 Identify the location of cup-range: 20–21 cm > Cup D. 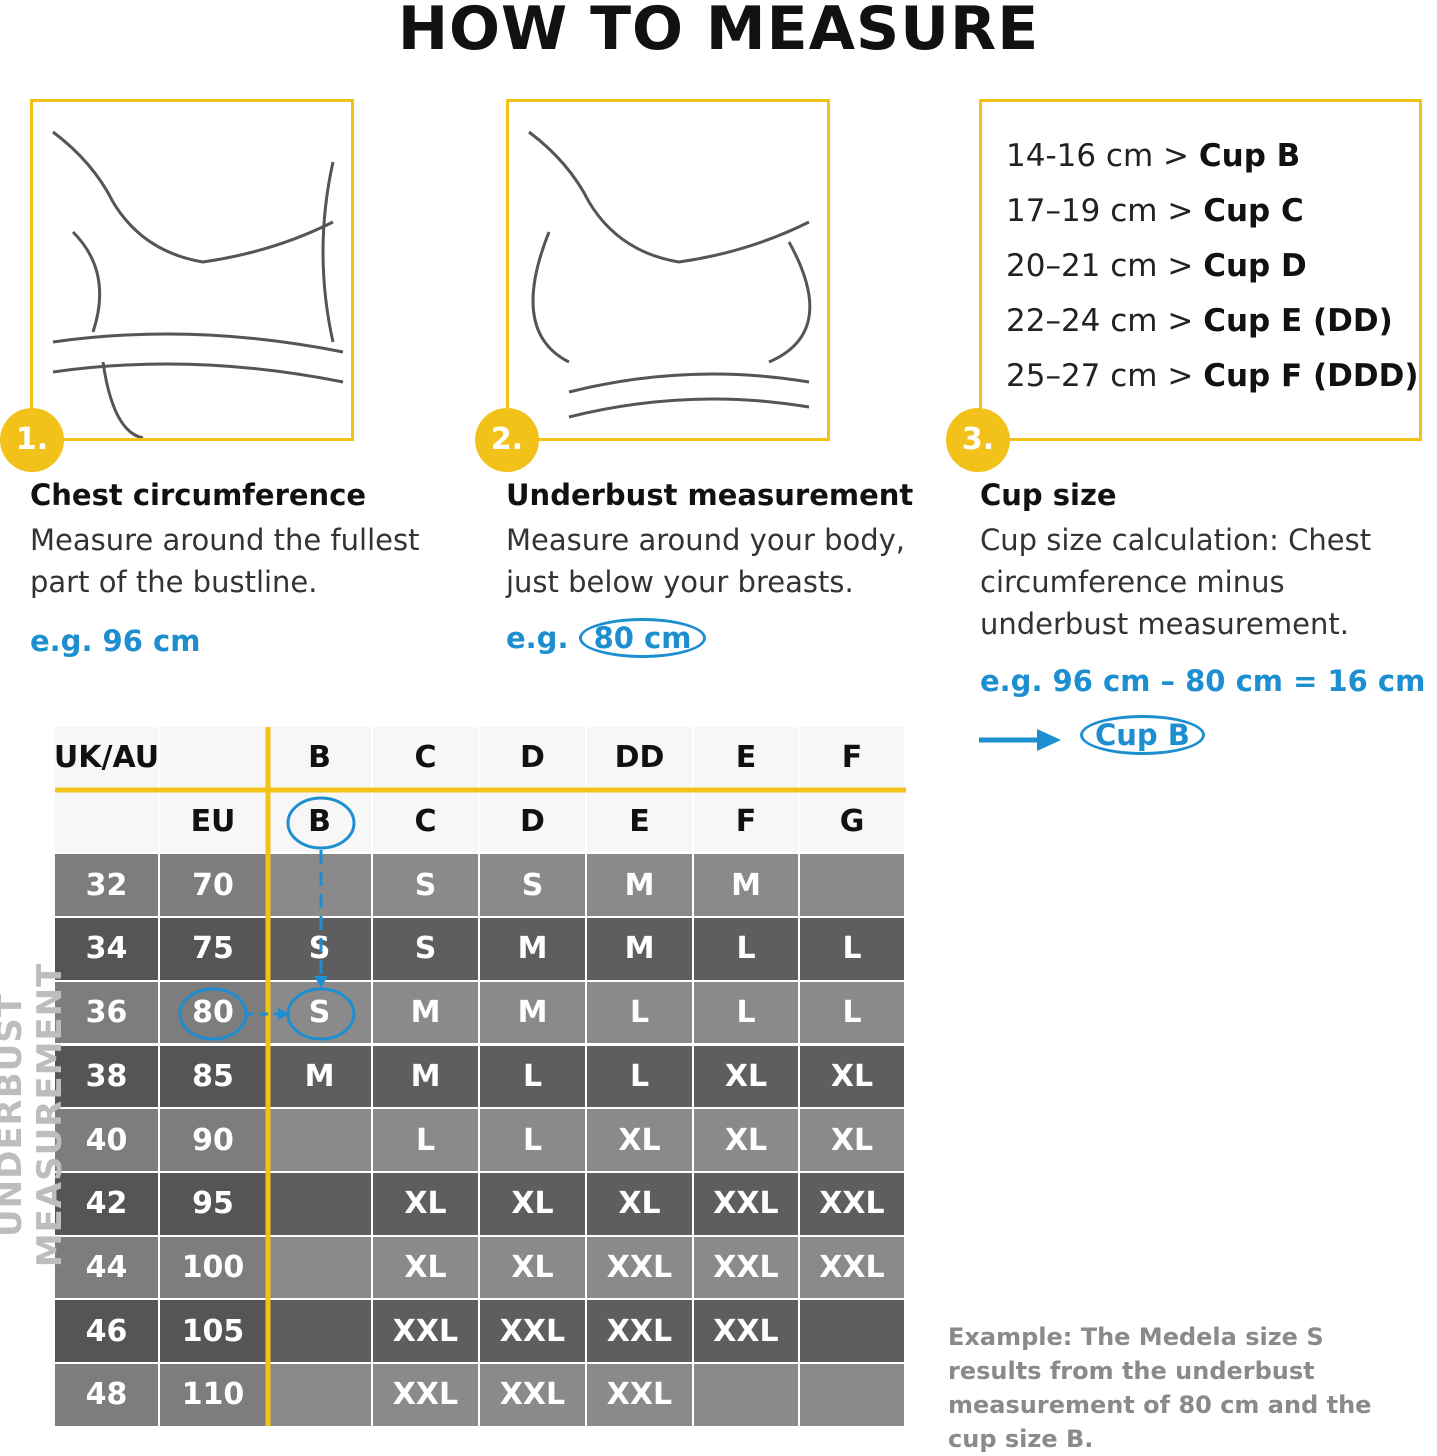
(1212, 275).